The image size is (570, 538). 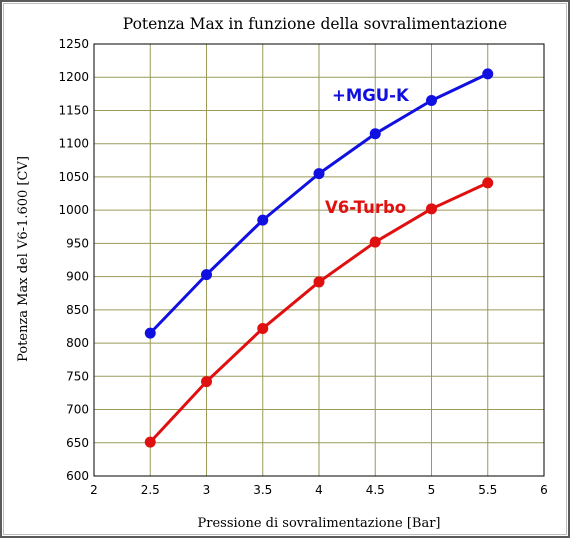 What do you see at coordinates (73, 177) in the screenshot?
I see `y-tick-label: 1050` at bounding box center [73, 177].